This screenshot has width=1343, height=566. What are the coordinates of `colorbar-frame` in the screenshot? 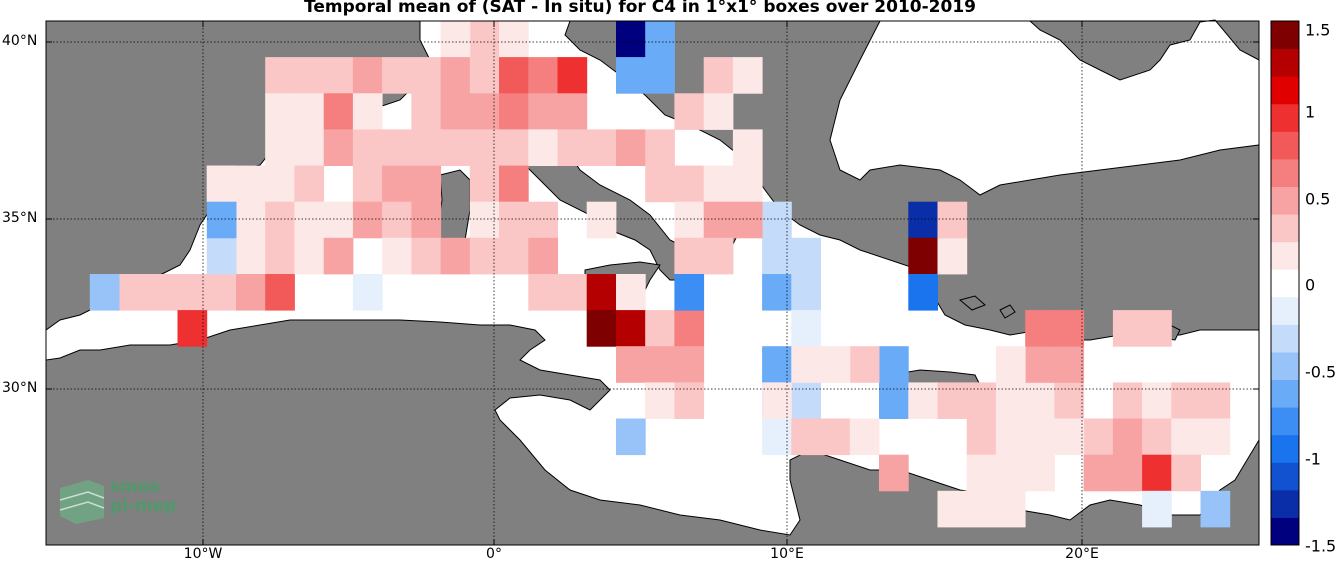 It's located at (1285, 283).